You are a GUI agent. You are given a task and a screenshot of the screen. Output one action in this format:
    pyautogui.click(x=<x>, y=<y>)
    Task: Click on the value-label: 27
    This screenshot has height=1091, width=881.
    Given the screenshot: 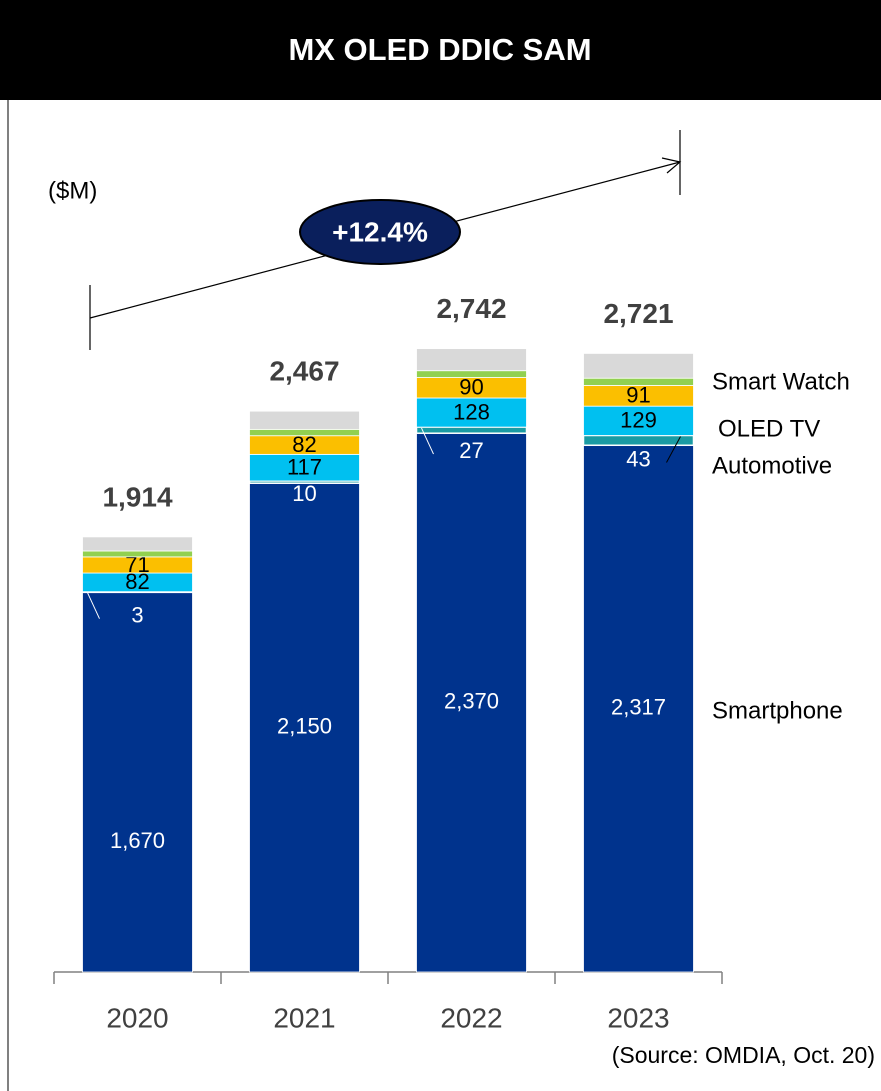 What is the action you would take?
    pyautogui.click(x=471, y=450)
    